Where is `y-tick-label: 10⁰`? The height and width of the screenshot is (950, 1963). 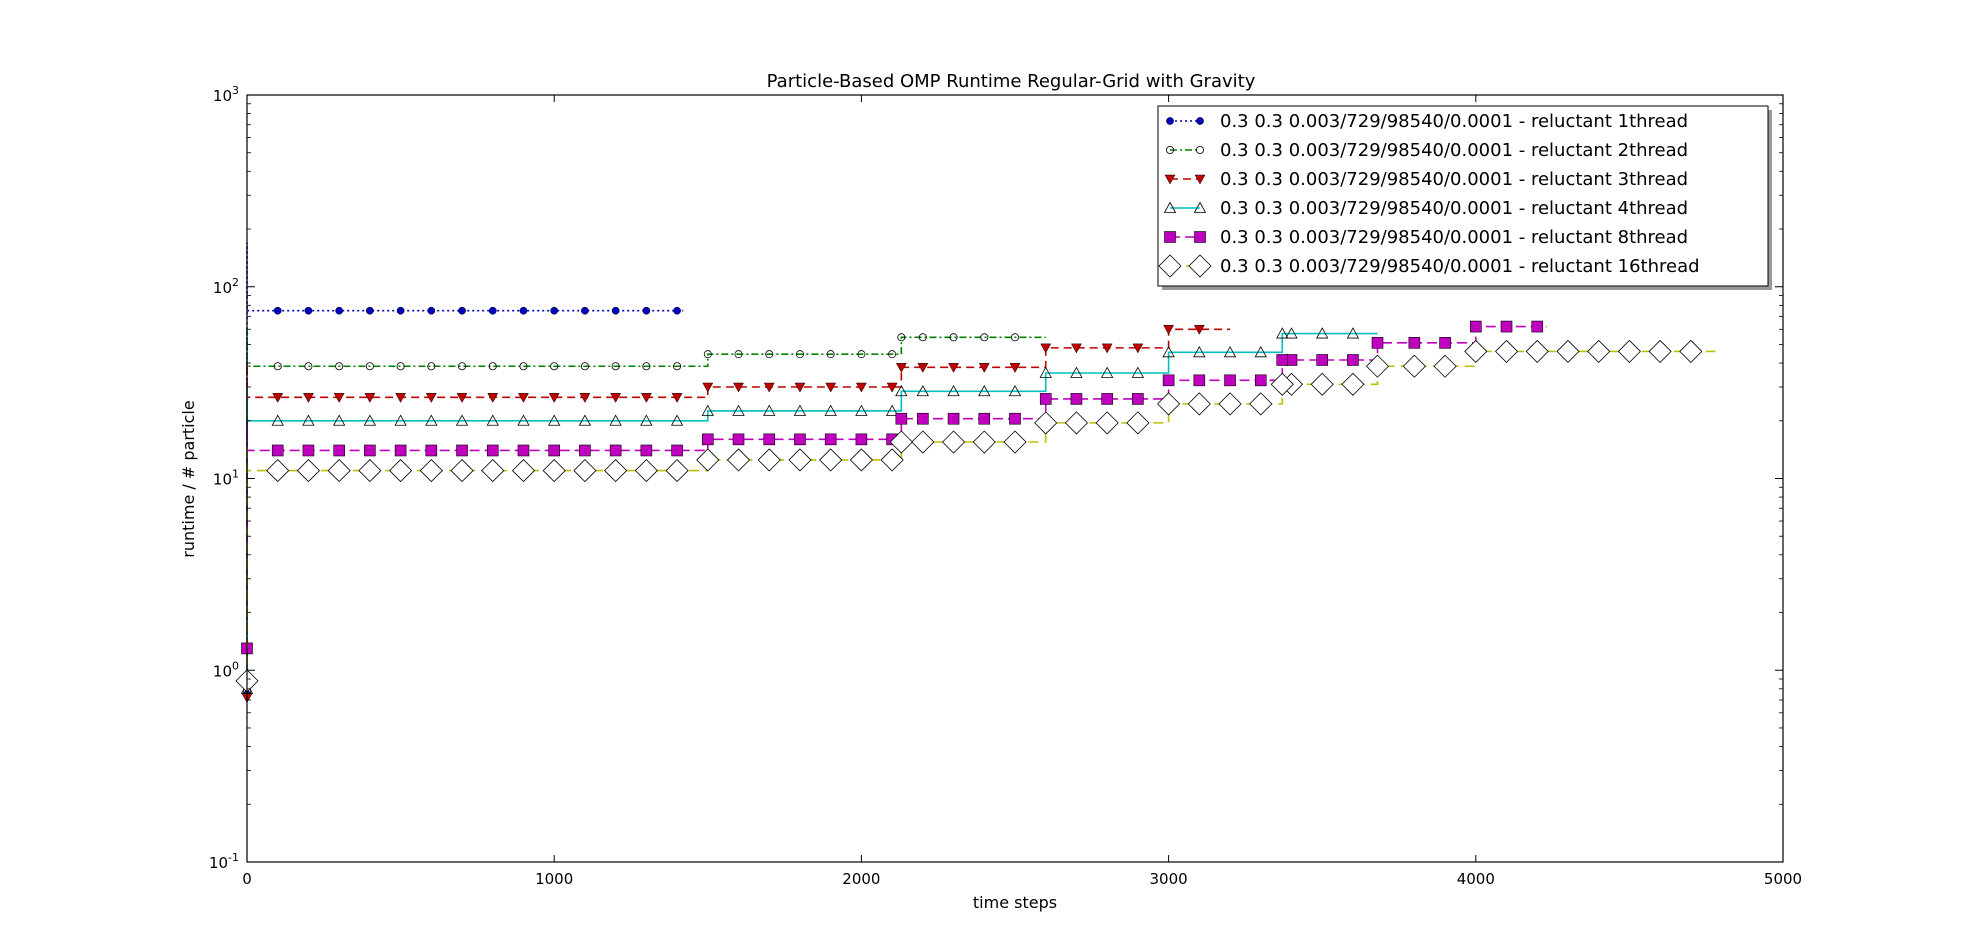 y-tick-label: 10⁰ is located at coordinates (226, 669).